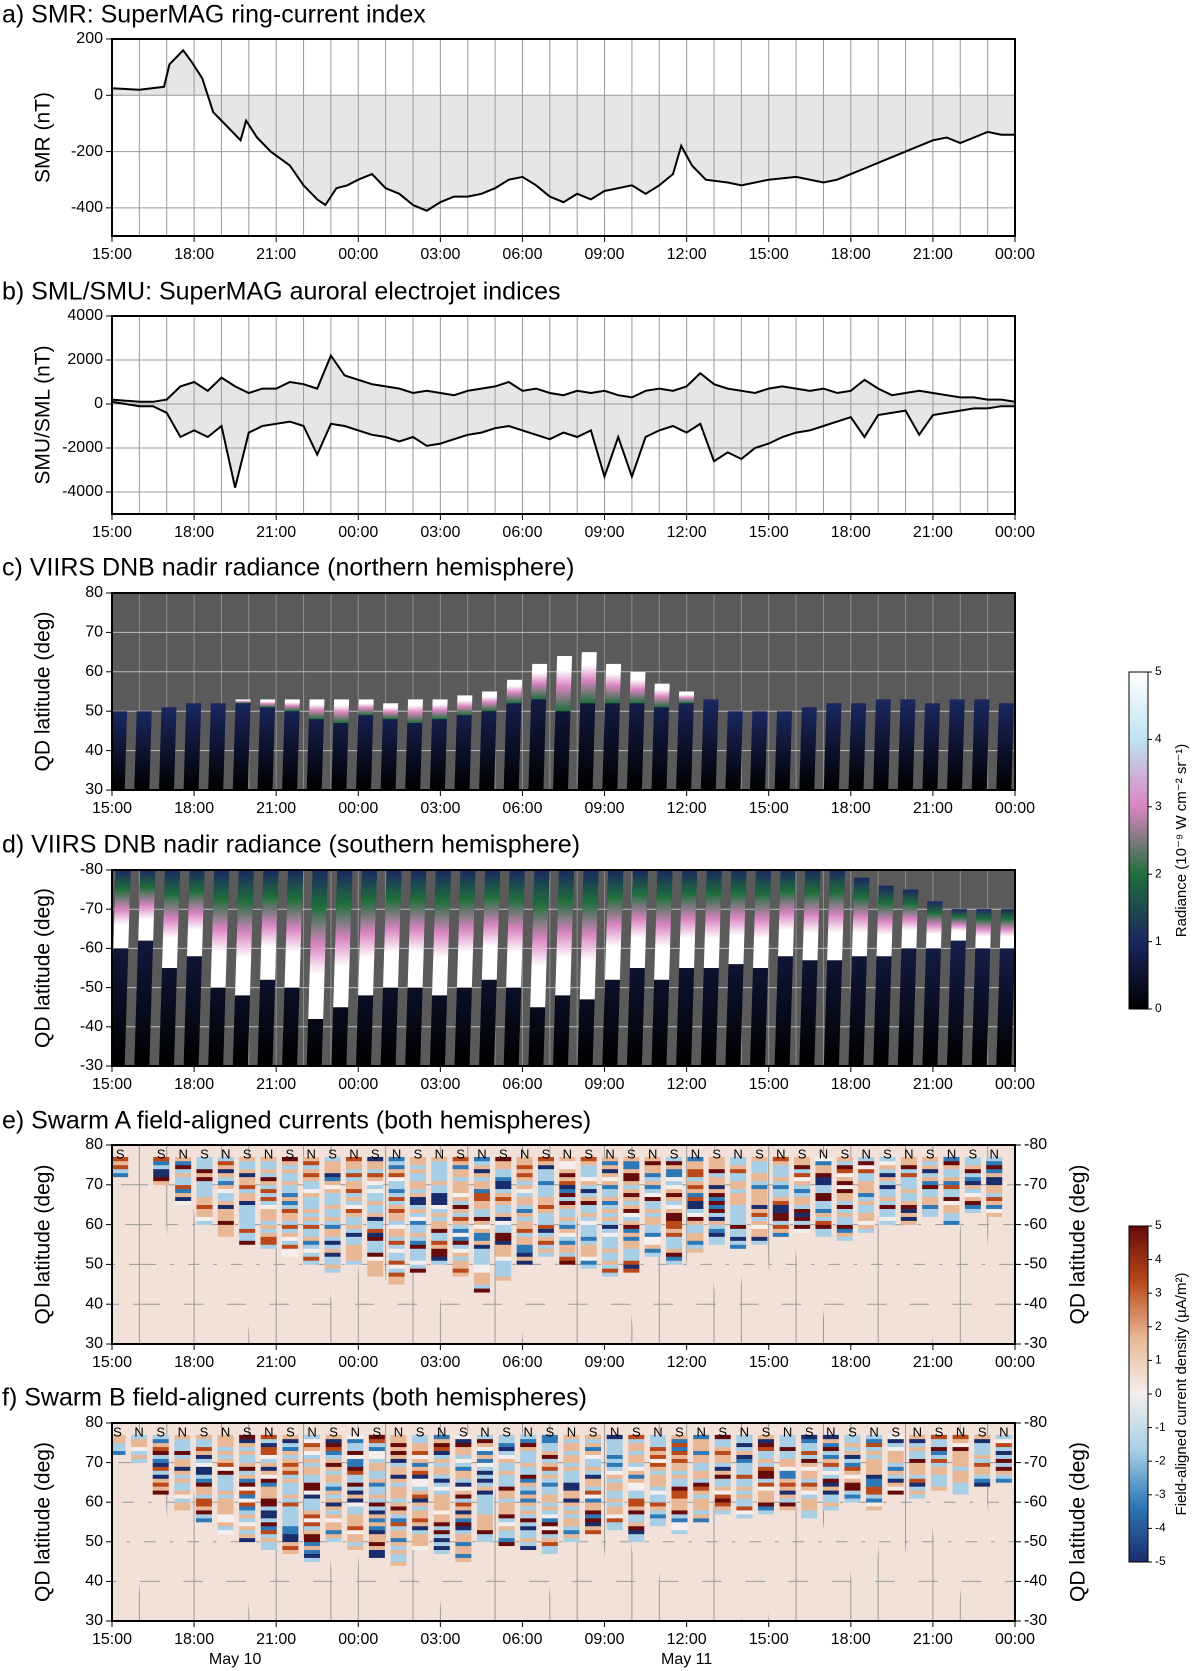 The width and height of the screenshot is (1200, 1671). I want to click on y-tick-label: -80, so click(91, 869).